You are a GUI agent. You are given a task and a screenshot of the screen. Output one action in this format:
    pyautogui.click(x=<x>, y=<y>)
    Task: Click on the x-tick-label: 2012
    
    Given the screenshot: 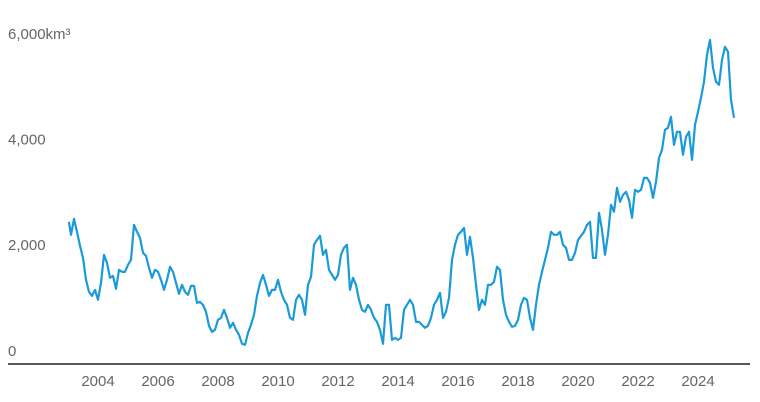 What is the action you would take?
    pyautogui.click(x=337, y=381)
    